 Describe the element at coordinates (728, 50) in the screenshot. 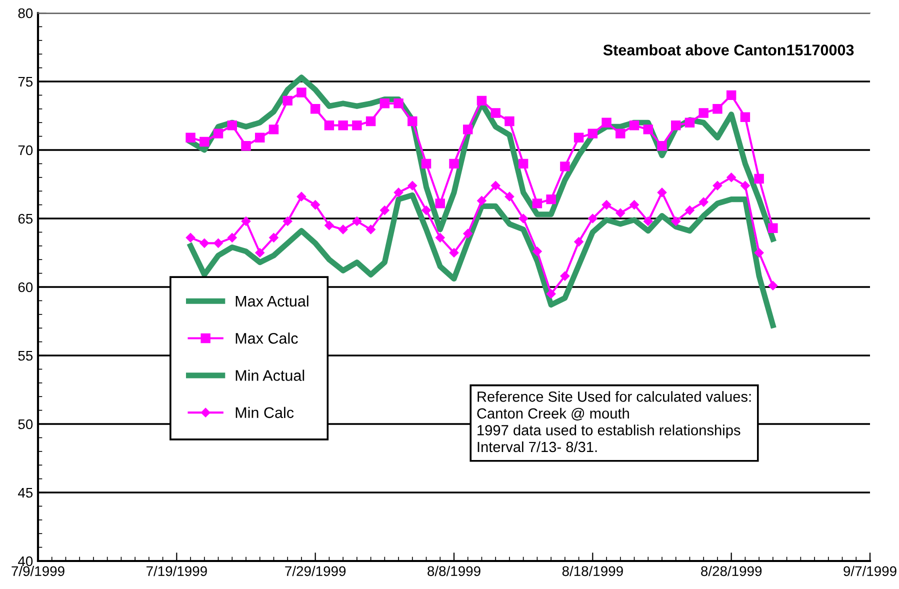

I see `text: Steamboat above Canton15170003` at that location.